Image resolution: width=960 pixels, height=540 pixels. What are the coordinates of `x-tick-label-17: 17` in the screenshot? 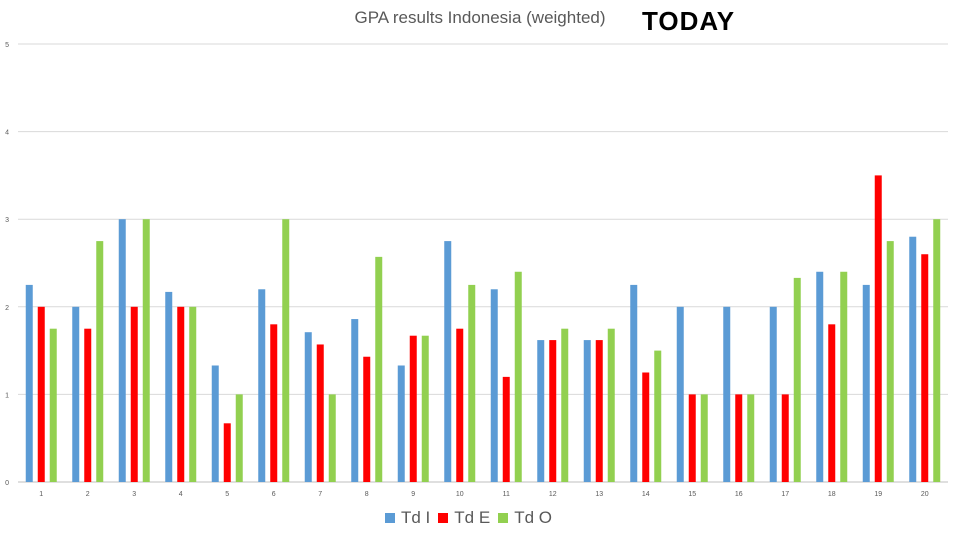 It's located at (785, 494).